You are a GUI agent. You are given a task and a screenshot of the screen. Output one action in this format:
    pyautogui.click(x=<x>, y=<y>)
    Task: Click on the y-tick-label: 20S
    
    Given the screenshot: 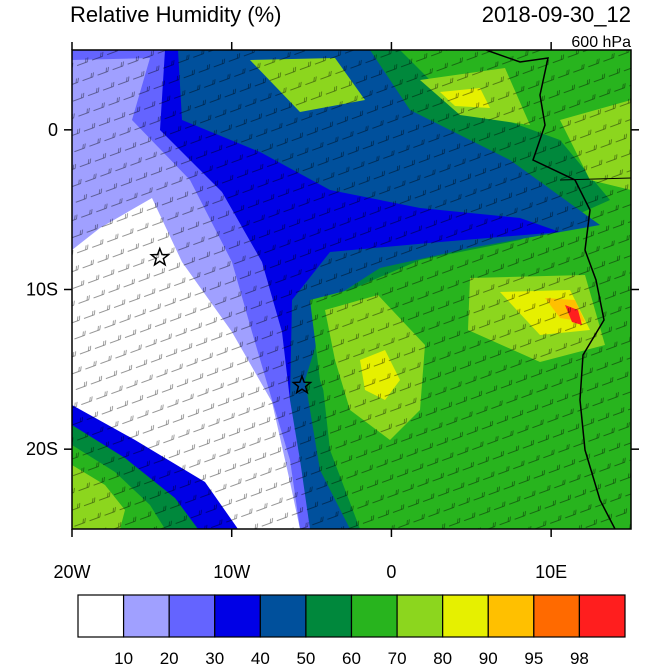 What is the action you would take?
    pyautogui.click(x=42, y=449)
    